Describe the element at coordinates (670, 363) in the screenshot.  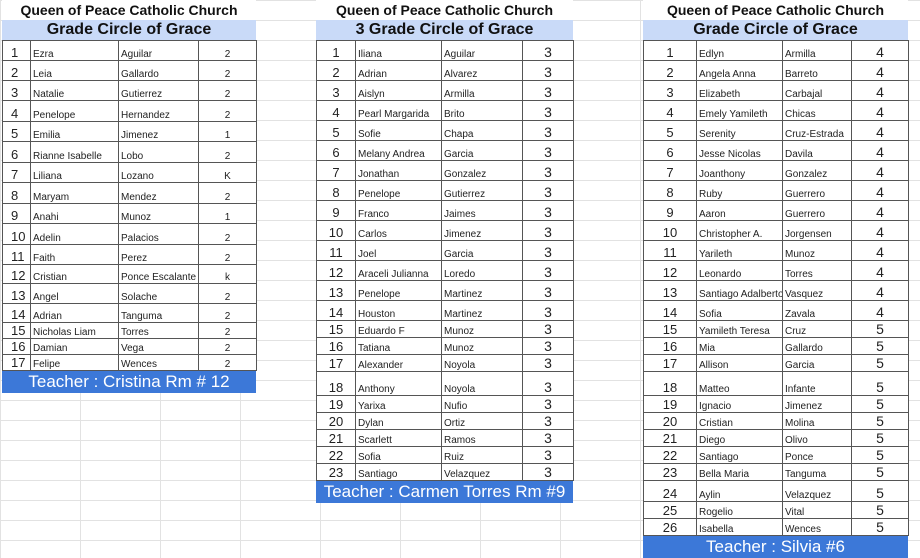
I see `row-number-cell: 17` at that location.